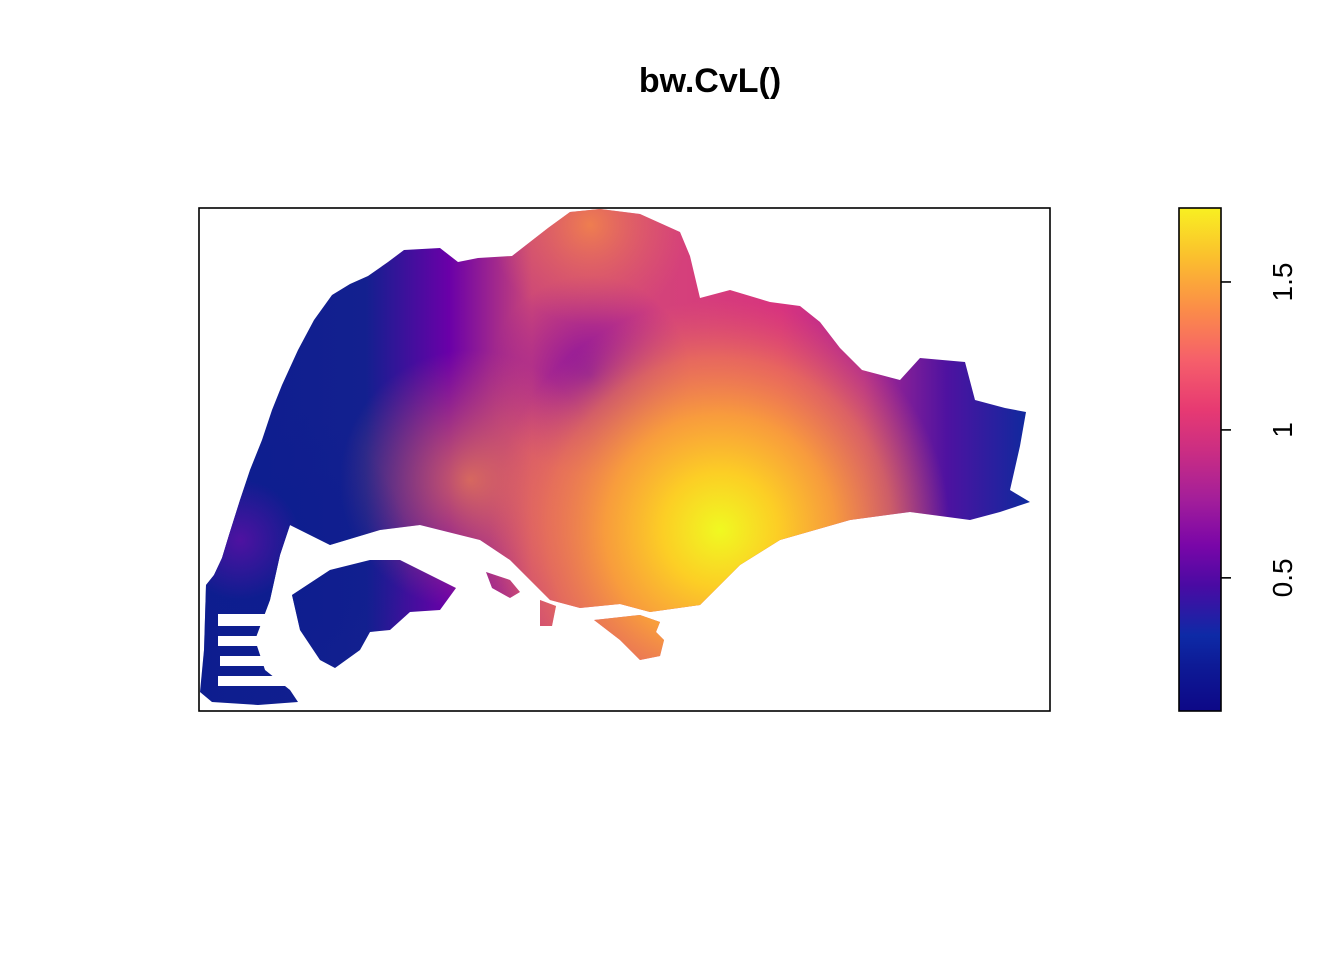 This screenshot has width=1344, height=960. I want to click on colorbar-tick-label: 0.5, so click(1282, 577).